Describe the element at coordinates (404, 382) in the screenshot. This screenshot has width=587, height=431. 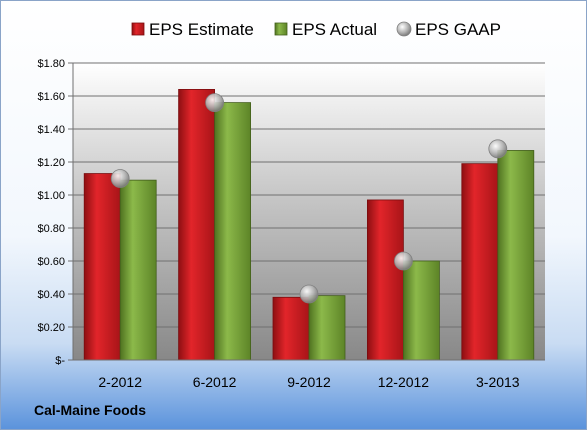
I see `x-category-label: 12-2012` at that location.